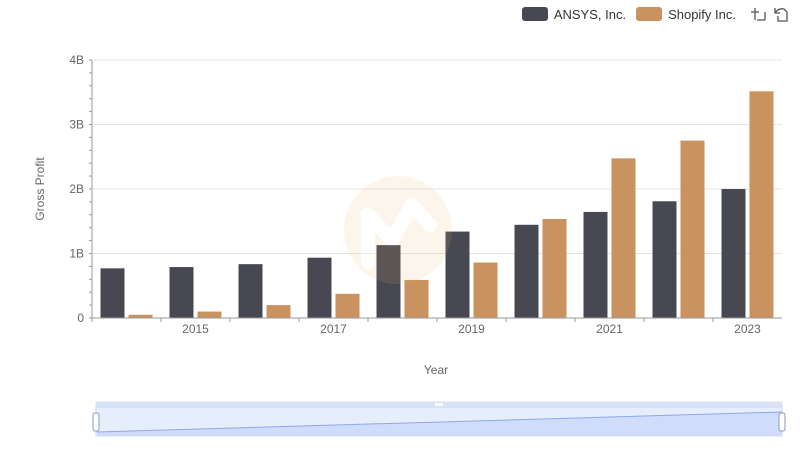 Image resolution: width=800 pixels, height=461 pixels. What do you see at coordinates (347, 305) in the screenshot?
I see `bar-shopify-2017` at bounding box center [347, 305].